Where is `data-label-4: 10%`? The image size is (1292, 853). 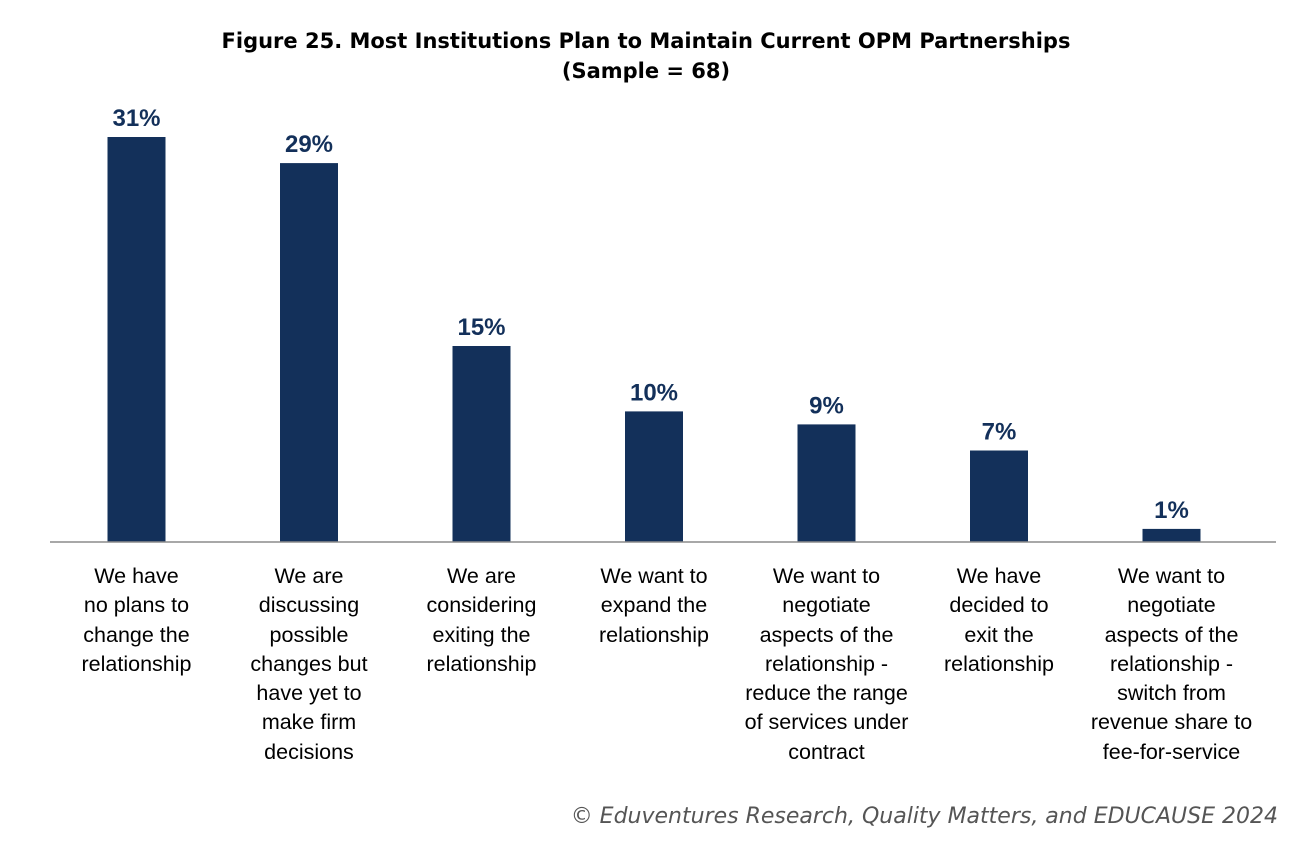 data-label-4: 10% is located at coordinates (654, 392).